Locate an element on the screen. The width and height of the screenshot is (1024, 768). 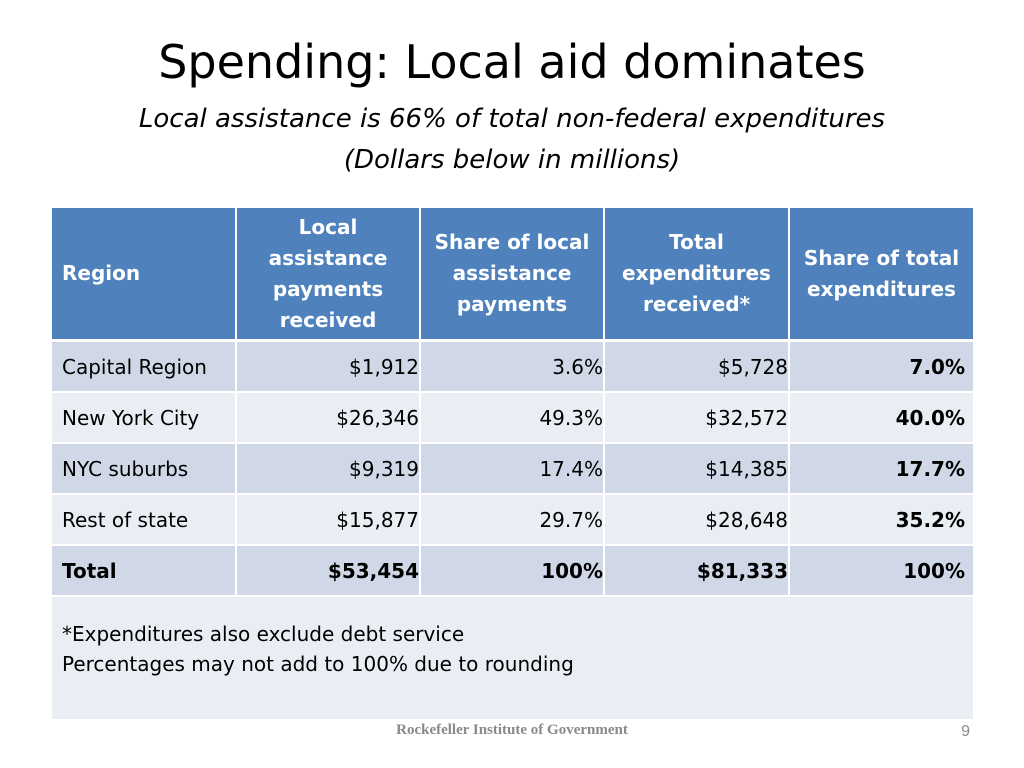
page-number: 9 is located at coordinates (965, 731).